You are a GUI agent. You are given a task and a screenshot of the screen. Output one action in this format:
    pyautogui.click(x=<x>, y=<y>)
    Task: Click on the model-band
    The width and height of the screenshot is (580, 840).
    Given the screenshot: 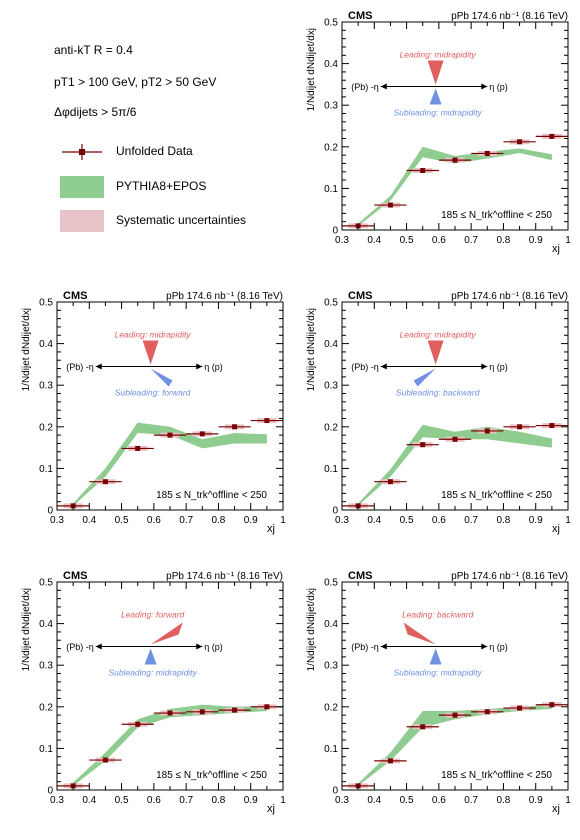 What is the action you would take?
    pyautogui.click(x=170, y=464)
    